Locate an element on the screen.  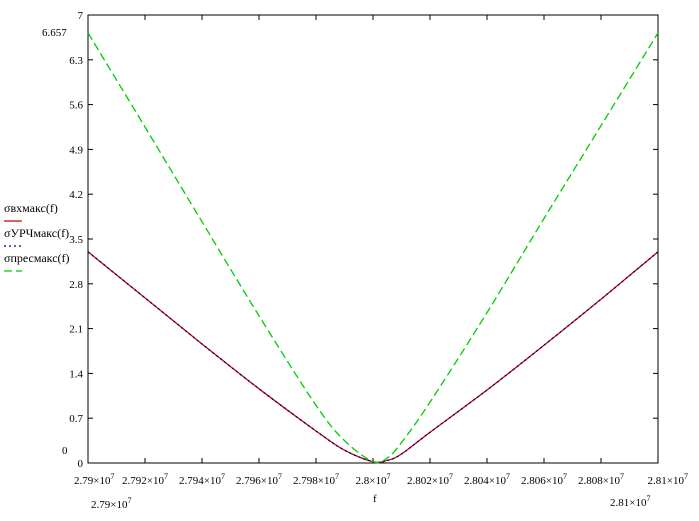
x-range-left-label: 2.79×10⁷ is located at coordinates (111, 503).